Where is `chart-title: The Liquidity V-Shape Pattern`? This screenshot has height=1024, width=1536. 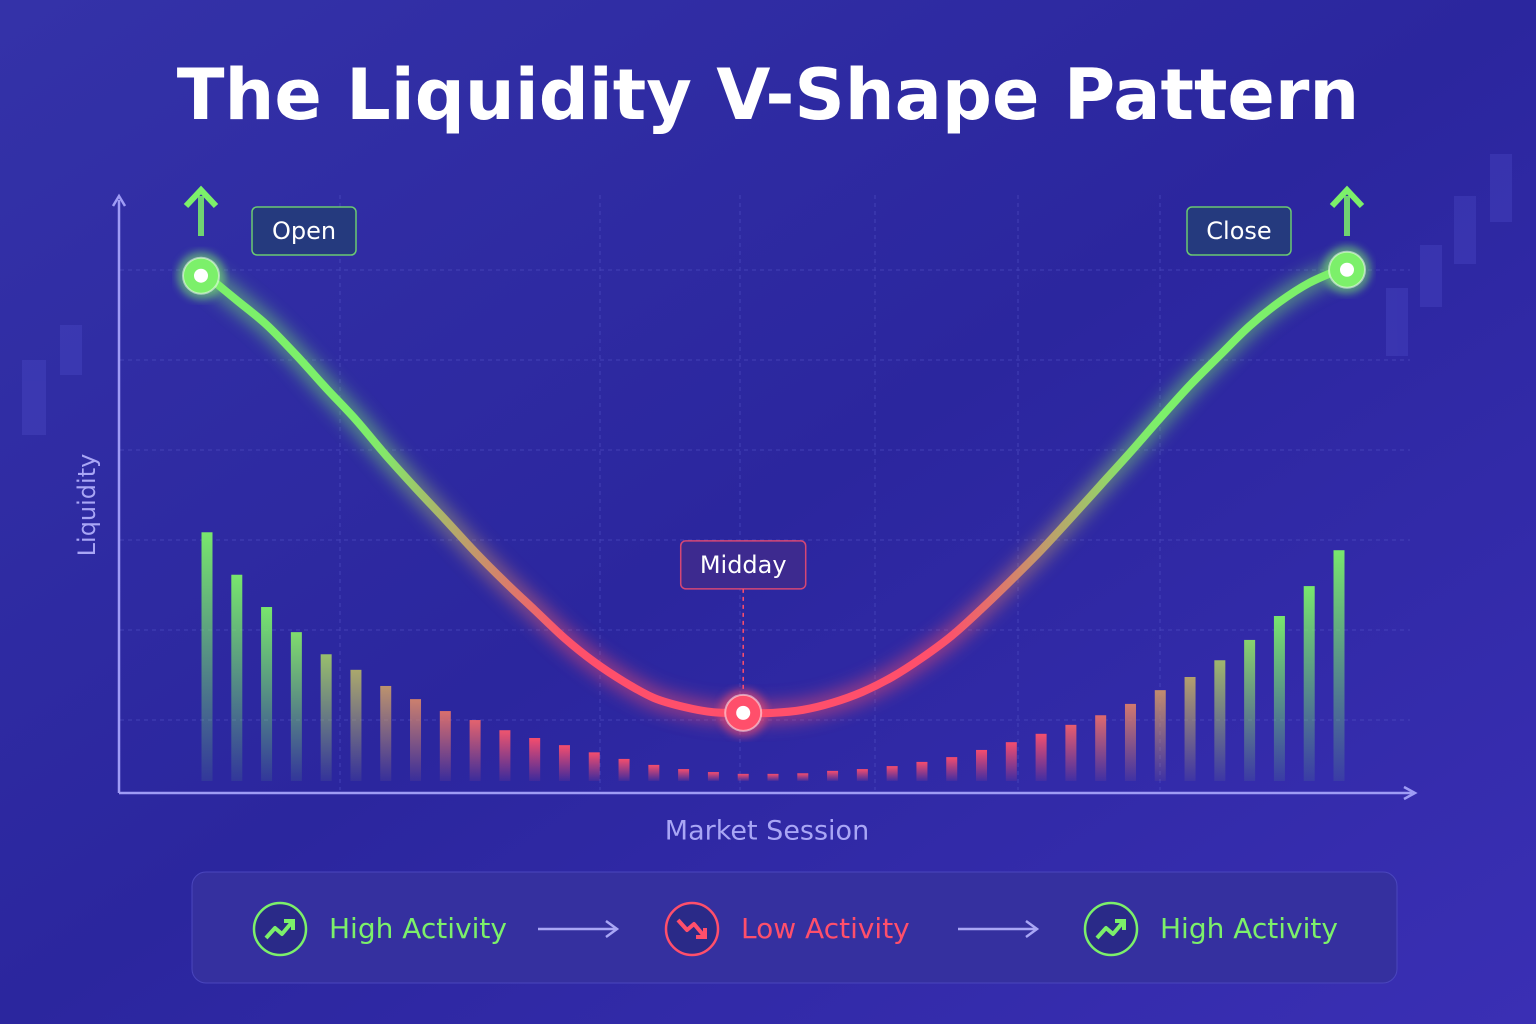
chart-title: The Liquidity V-Shape Pattern is located at coordinates (768, 95).